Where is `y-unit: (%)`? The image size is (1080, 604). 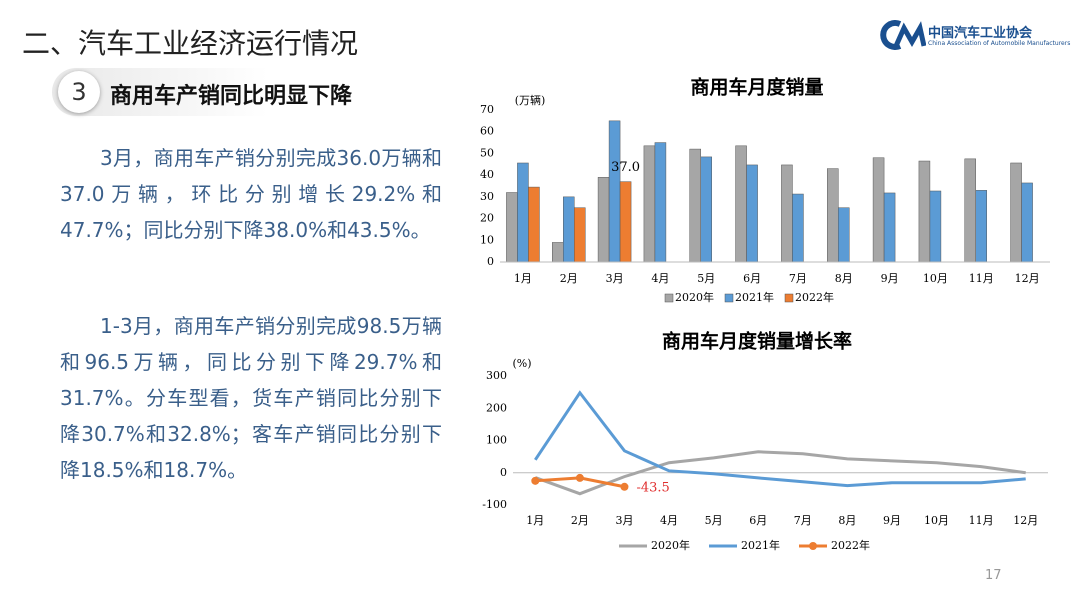
y-unit: (%) is located at coordinates (521, 363).